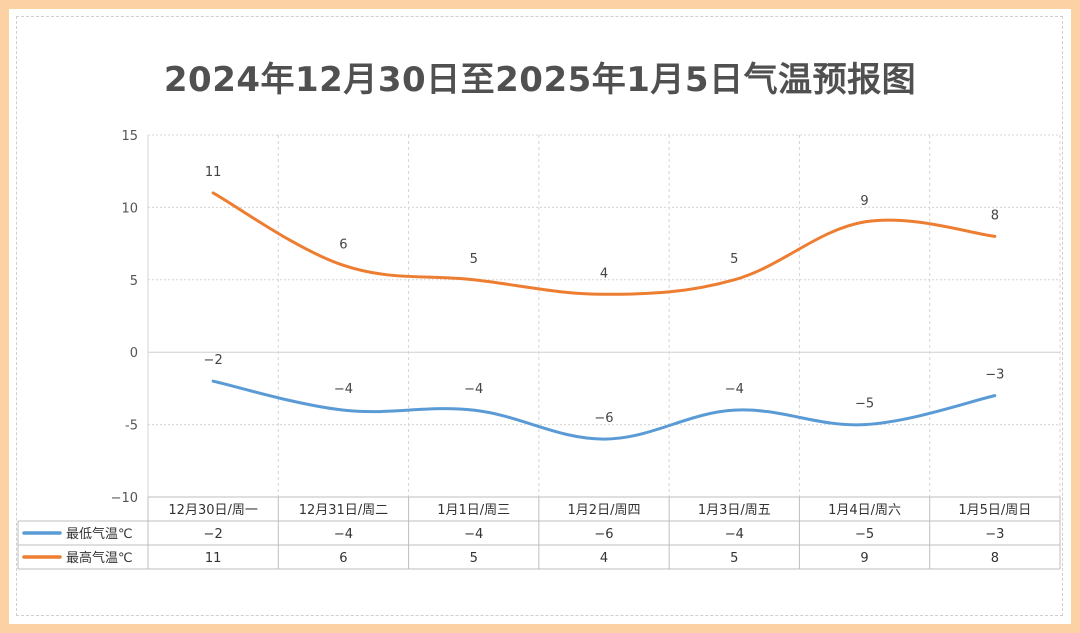 The width and height of the screenshot is (1080, 633). What do you see at coordinates (343, 510) in the screenshot?
I see `x-tick-label: 12月31日/周二` at bounding box center [343, 510].